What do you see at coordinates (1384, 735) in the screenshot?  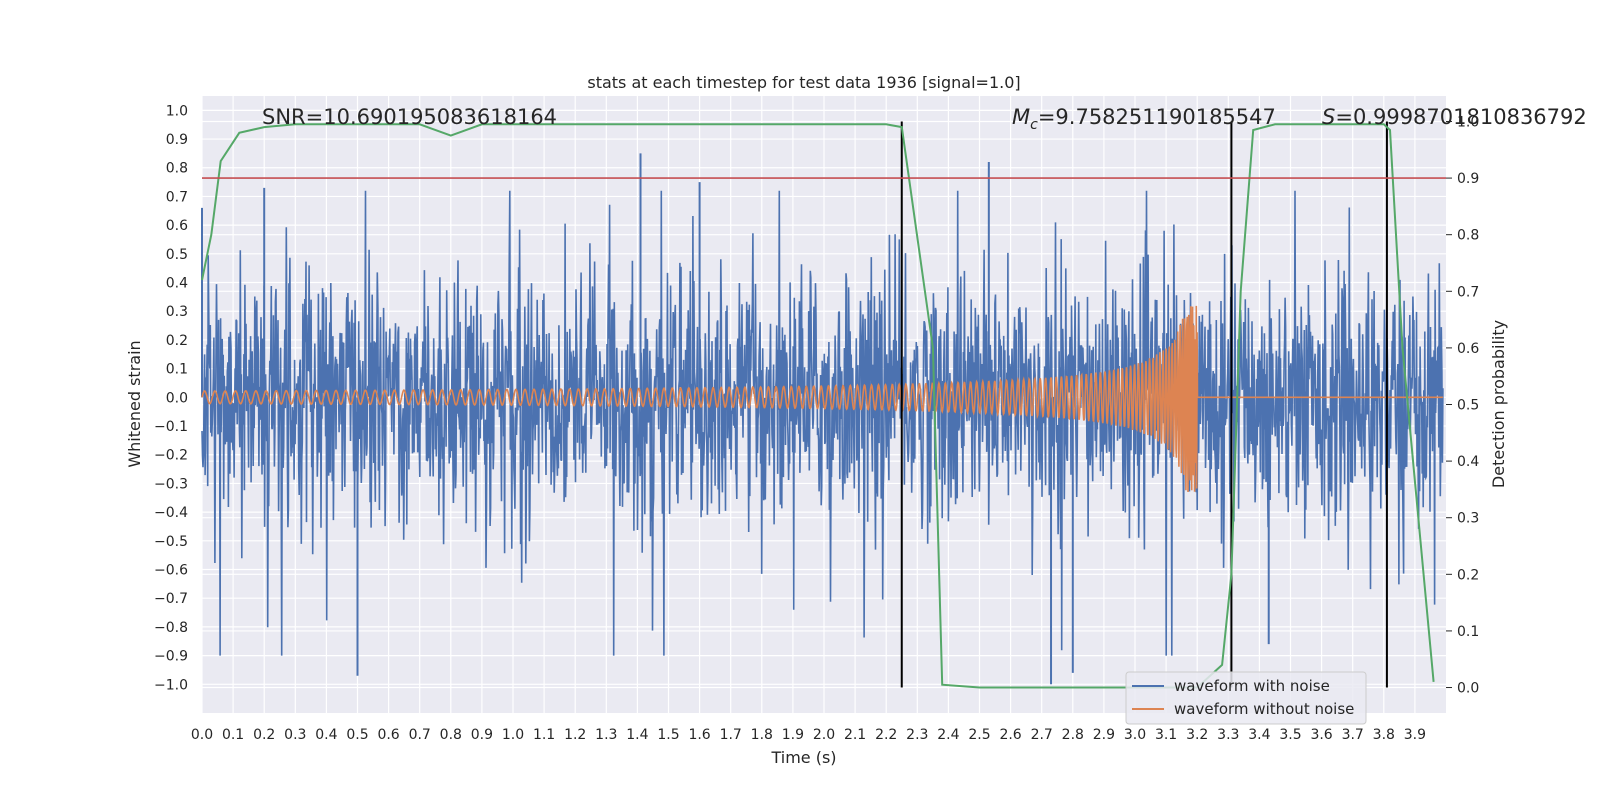 I see `x-tick-label: 3.8` at bounding box center [1384, 735].